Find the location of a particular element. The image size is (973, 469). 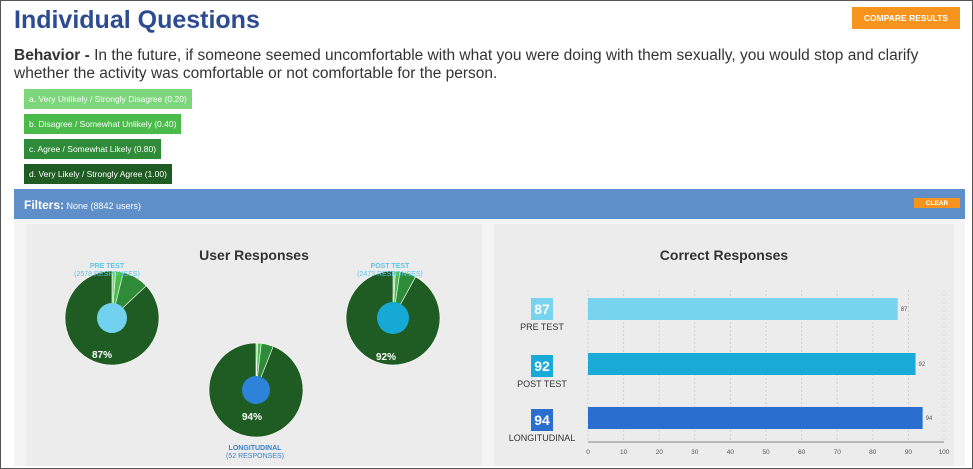

pie-longitudinal-center is located at coordinates (256, 390).